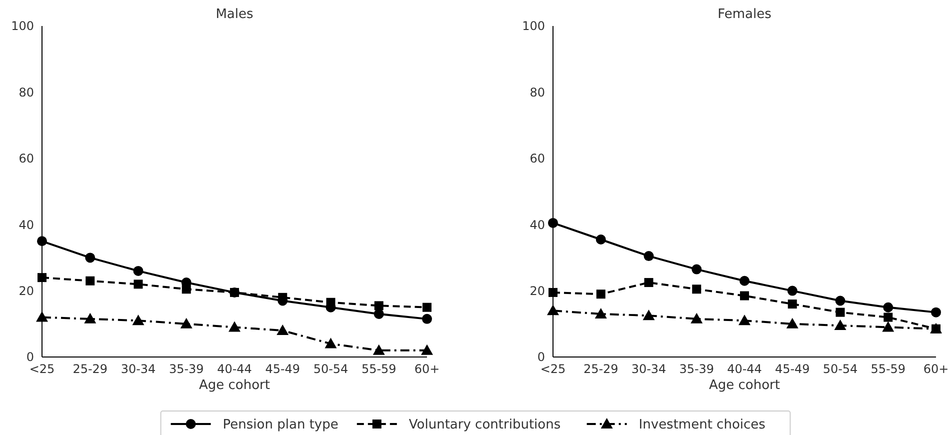 This screenshot has width=951, height=435. Describe the element at coordinates (280, 425) in the screenshot. I see `legend-label: Pension plan type` at that location.